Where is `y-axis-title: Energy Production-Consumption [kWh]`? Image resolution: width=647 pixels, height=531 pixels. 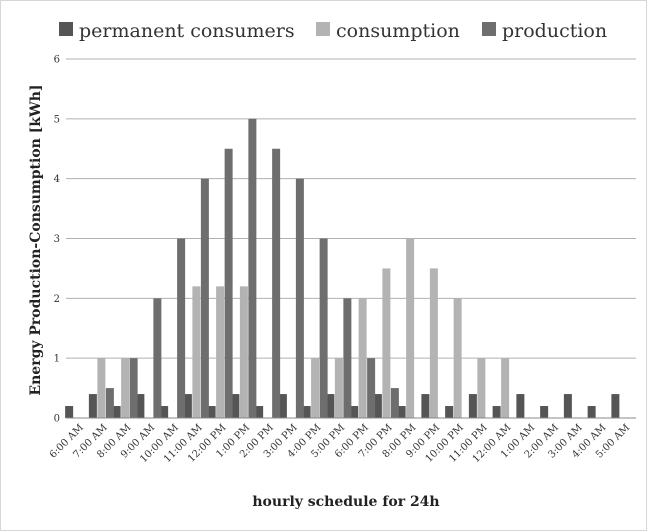
y-axis-title: Energy Production-Consumption [kWh] is located at coordinates (36, 239).